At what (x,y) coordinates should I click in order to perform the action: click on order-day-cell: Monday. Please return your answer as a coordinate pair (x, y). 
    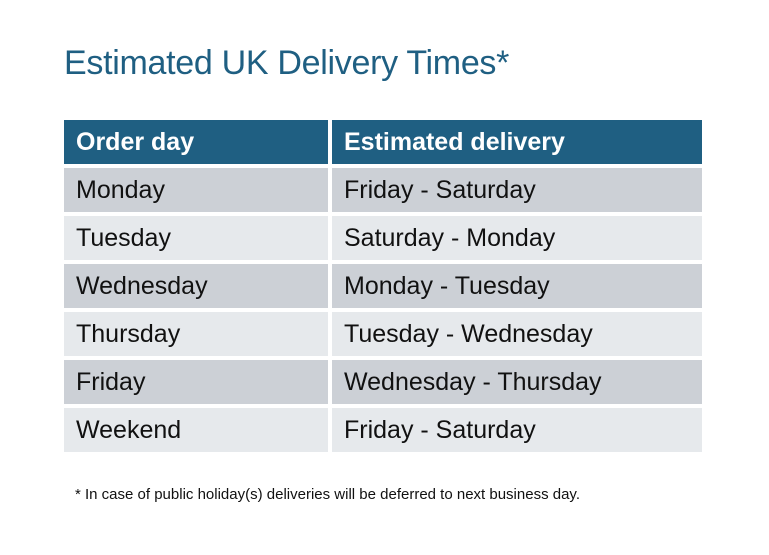
    Looking at the image, I should click on (196, 190).